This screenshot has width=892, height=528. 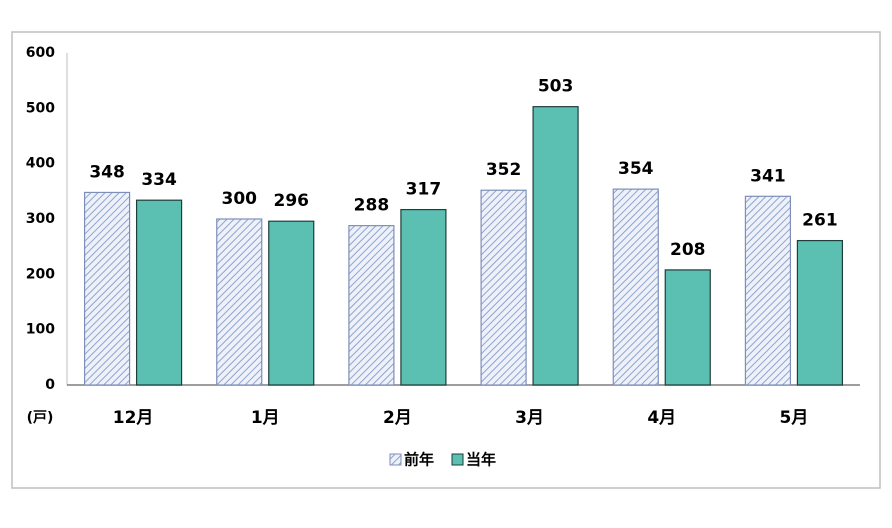 I want to click on y-tick-label: 500, so click(x=40, y=108).